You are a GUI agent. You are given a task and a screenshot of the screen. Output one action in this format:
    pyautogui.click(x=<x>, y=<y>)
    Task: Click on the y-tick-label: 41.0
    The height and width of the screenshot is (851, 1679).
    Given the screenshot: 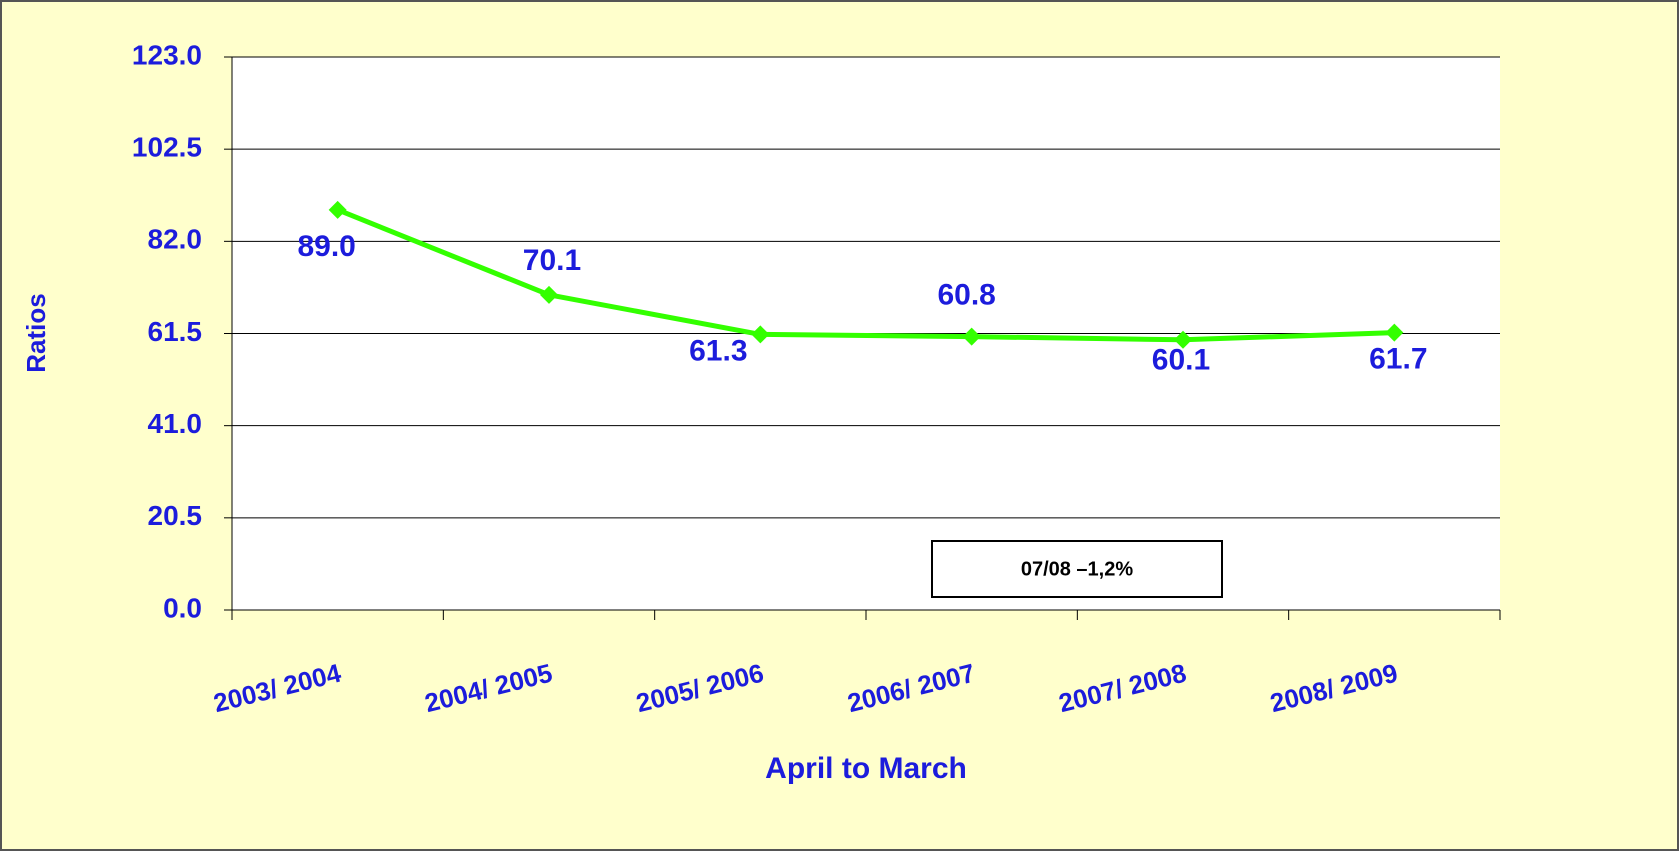 What is the action you would take?
    pyautogui.click(x=175, y=423)
    